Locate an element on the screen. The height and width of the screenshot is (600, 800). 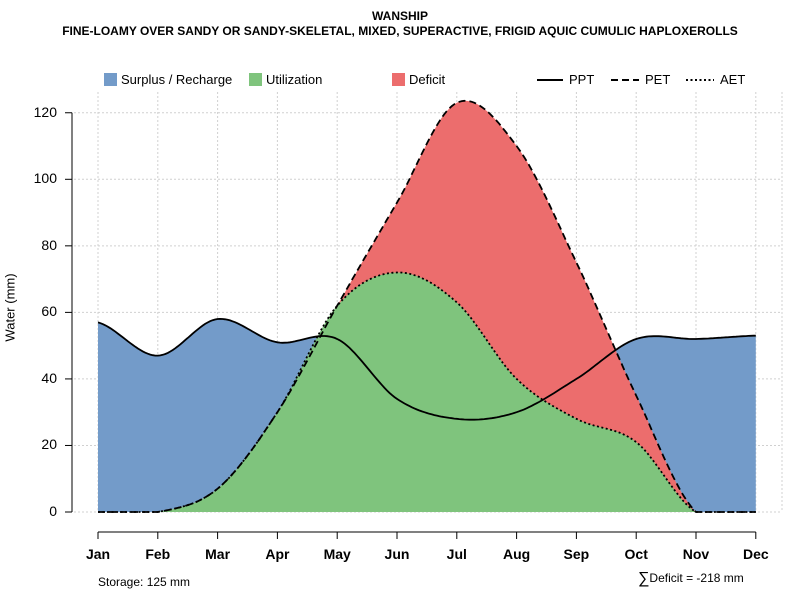
x-tick-label-jun: Jun is located at coordinates (397, 554).